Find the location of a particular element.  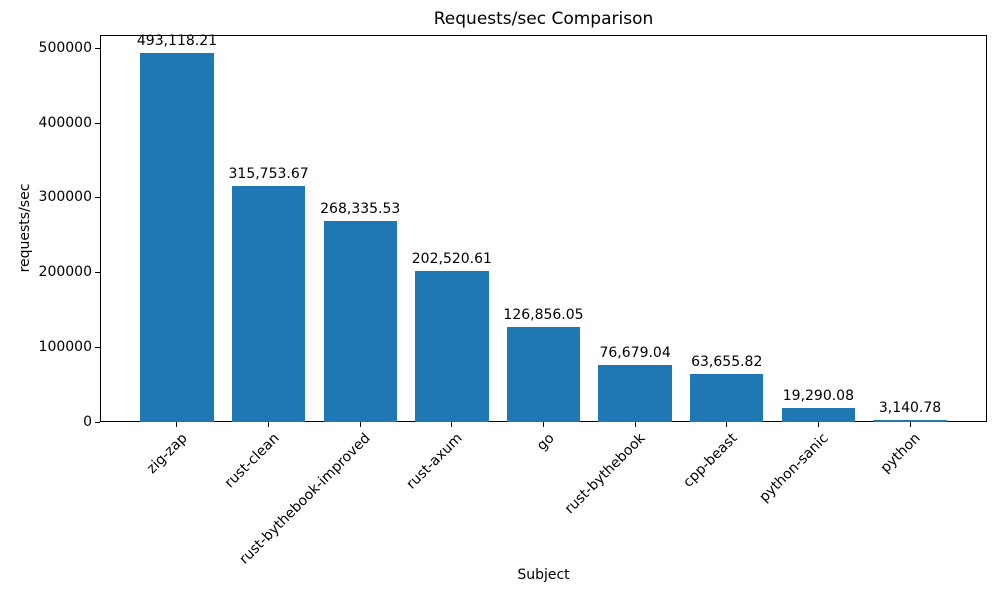

bar-value-label: 315,753.67 is located at coordinates (268, 173).